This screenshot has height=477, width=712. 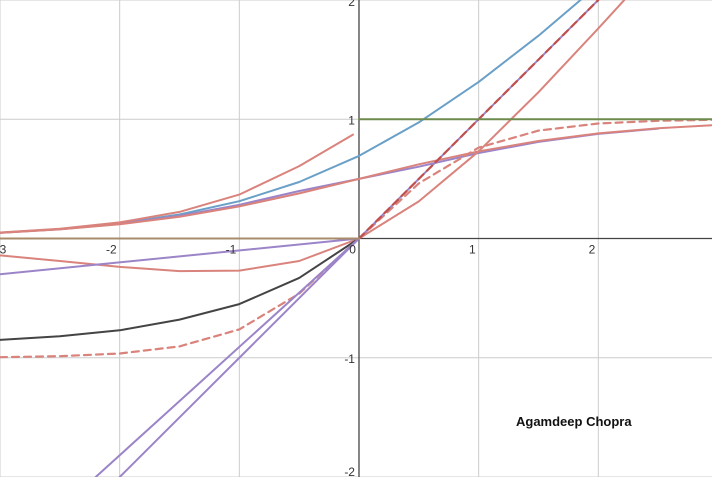 I want to click on x-tick-label: 2, so click(x=592, y=250).